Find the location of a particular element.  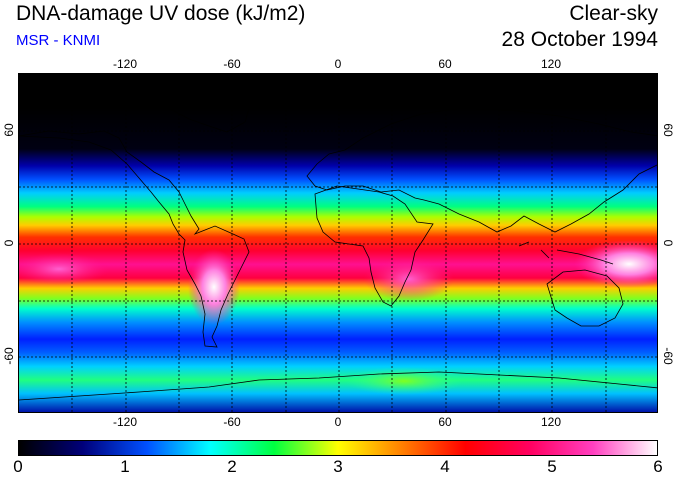

colorbar-tick: 4 is located at coordinates (445, 466).